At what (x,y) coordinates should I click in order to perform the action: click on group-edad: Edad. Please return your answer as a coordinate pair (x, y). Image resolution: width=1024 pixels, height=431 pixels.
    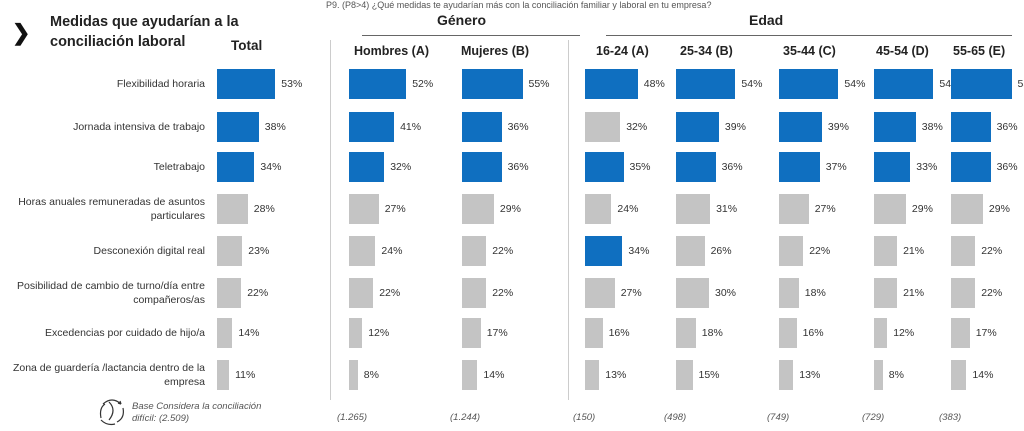
    Looking at the image, I should click on (766, 20).